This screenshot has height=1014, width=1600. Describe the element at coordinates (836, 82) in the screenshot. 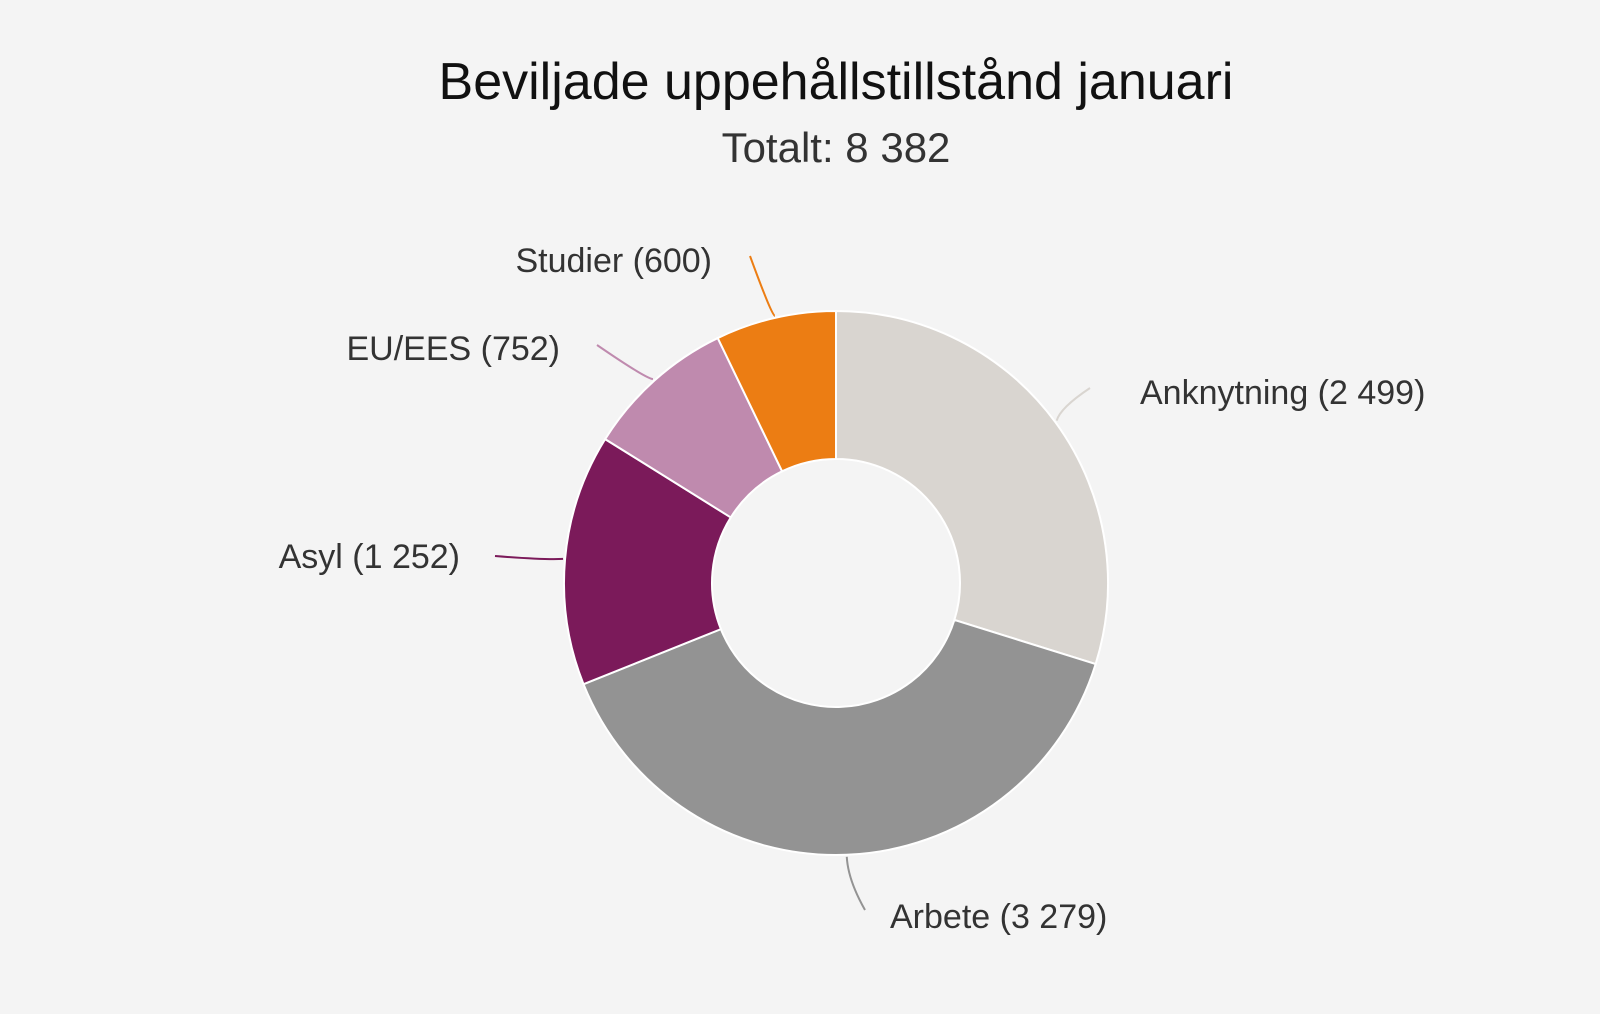

I see `chart-title: Beviljade uppehållstillstånd januari` at that location.